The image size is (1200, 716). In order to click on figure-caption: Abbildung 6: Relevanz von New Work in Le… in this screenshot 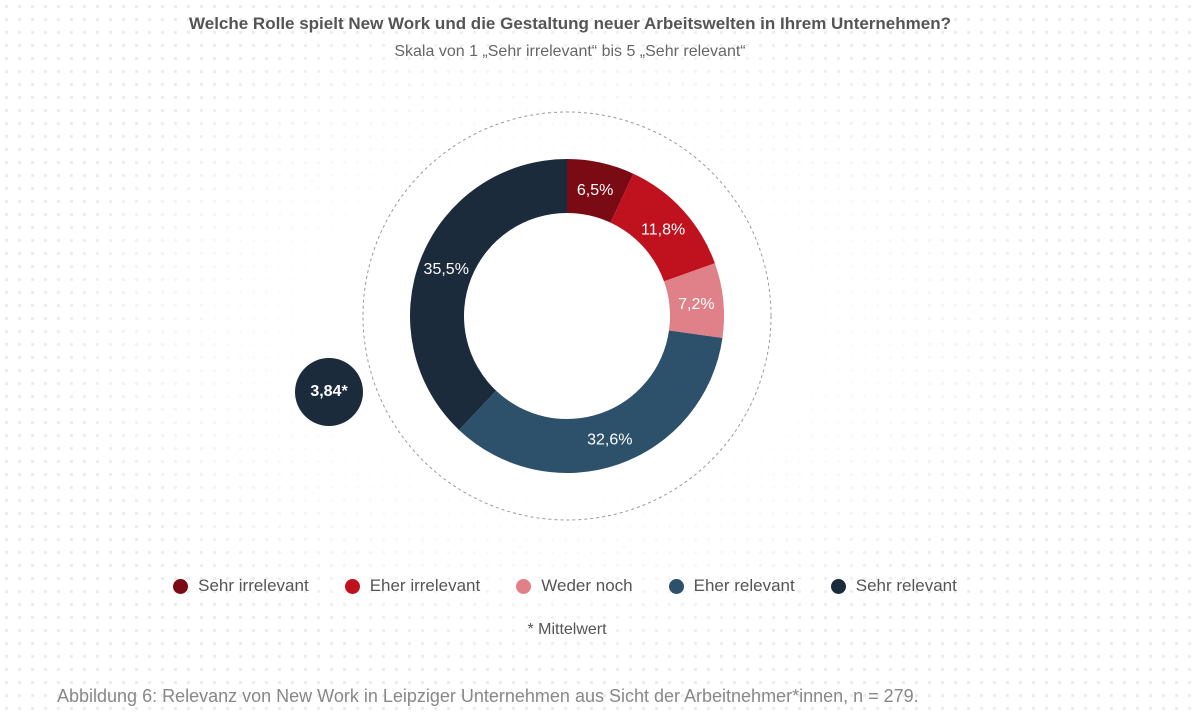, I will do `click(488, 696)`.